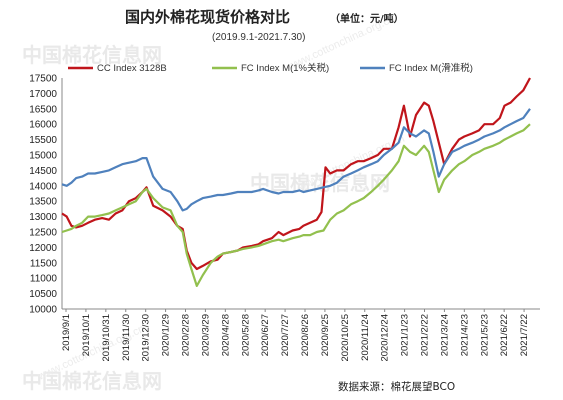 The width and height of the screenshot is (563, 400). What do you see at coordinates (43, 248) in the screenshot?
I see `y-tick-label: 12000` at bounding box center [43, 248].